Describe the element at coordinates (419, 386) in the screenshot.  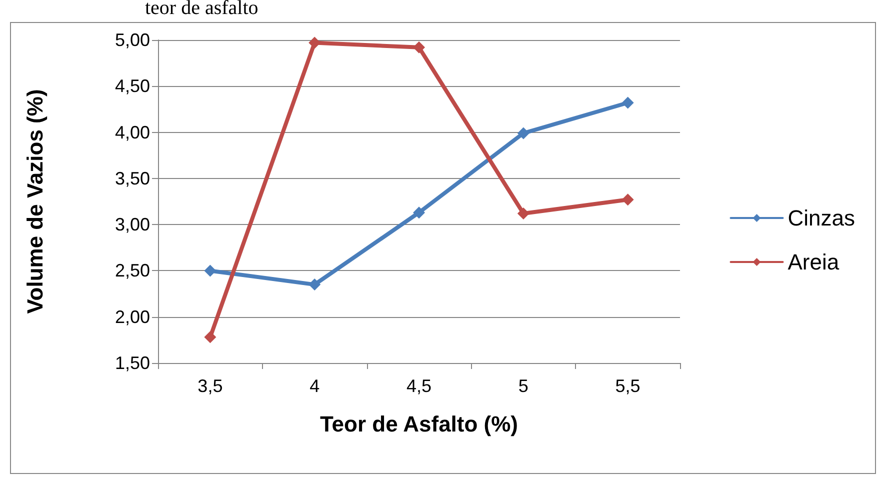
I see `x-tick-label: 4,5` at that location.